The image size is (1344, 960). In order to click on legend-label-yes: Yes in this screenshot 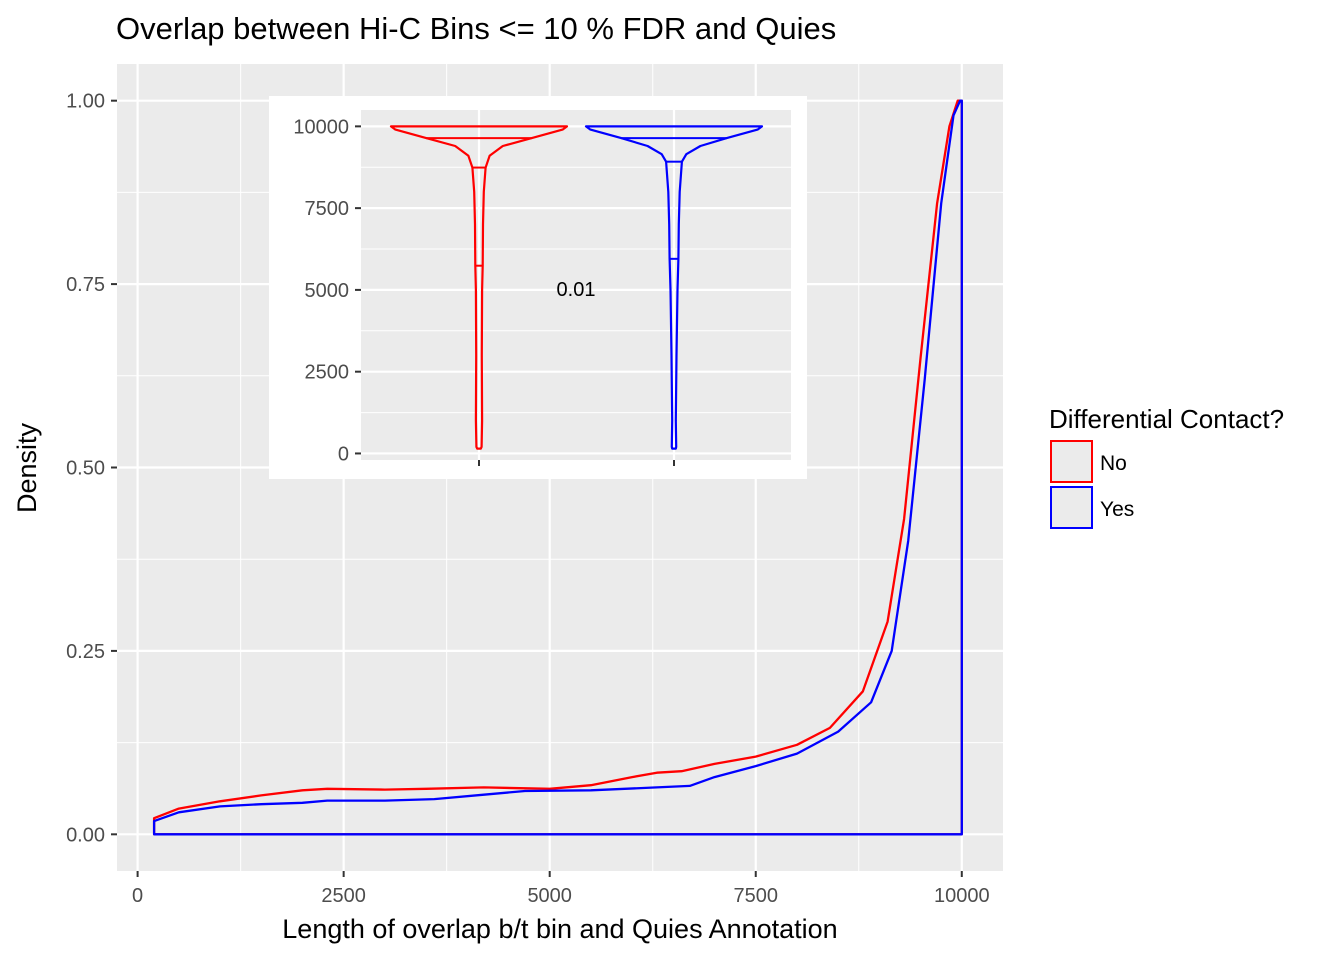, I will do `click(1117, 509)`.